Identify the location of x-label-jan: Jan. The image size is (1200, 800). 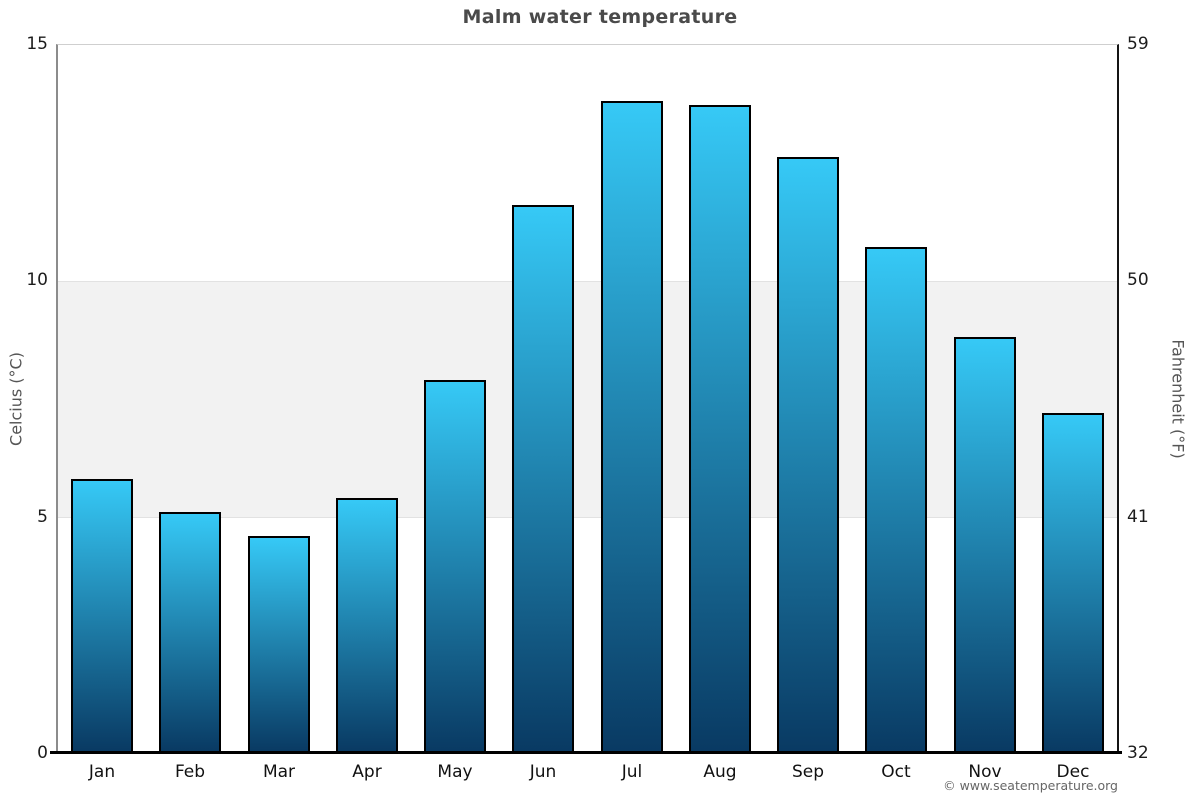
(102, 772).